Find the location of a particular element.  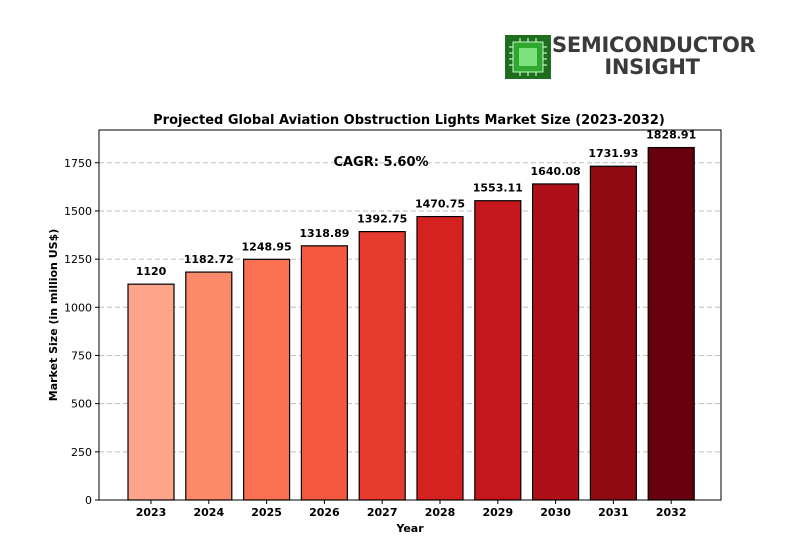

bar-value-label: 1640.08 is located at coordinates (556, 171).